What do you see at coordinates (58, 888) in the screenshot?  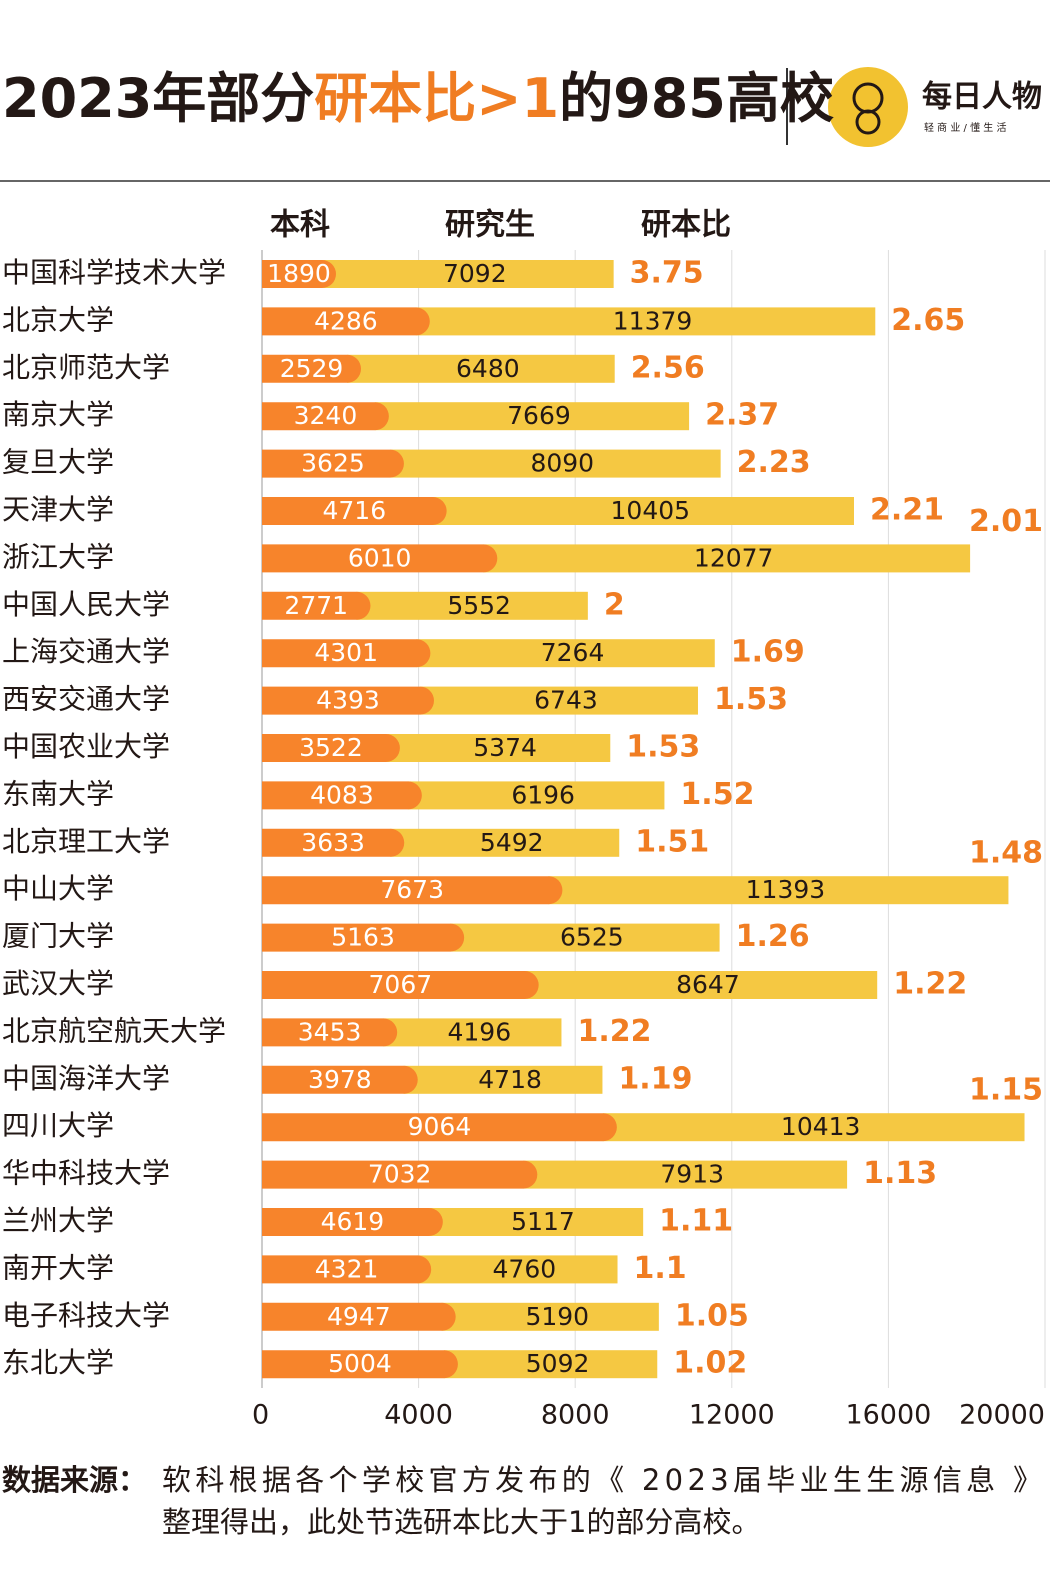 I see `y-tick-label: 中山大学` at bounding box center [58, 888].